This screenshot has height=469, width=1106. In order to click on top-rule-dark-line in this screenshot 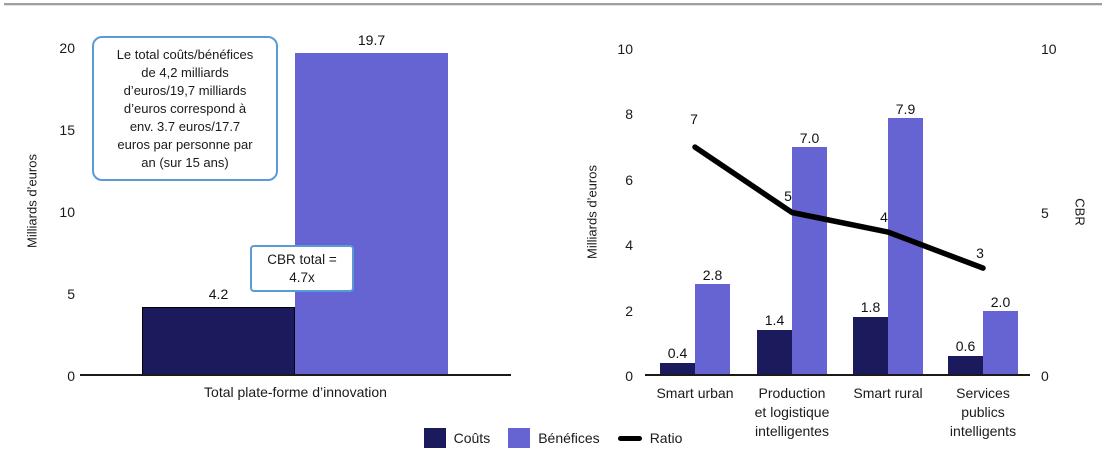, I will do `click(553, 4)`.